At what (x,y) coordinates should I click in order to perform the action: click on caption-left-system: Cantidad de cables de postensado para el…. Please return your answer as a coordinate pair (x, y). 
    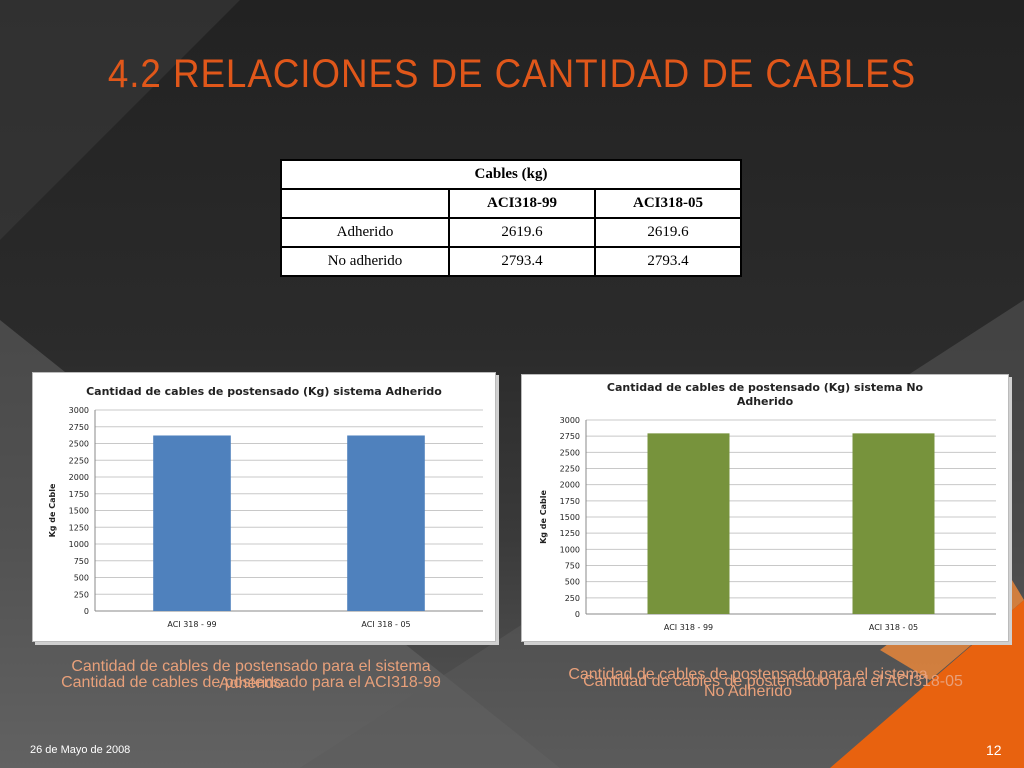
    Looking at the image, I should click on (251, 675).